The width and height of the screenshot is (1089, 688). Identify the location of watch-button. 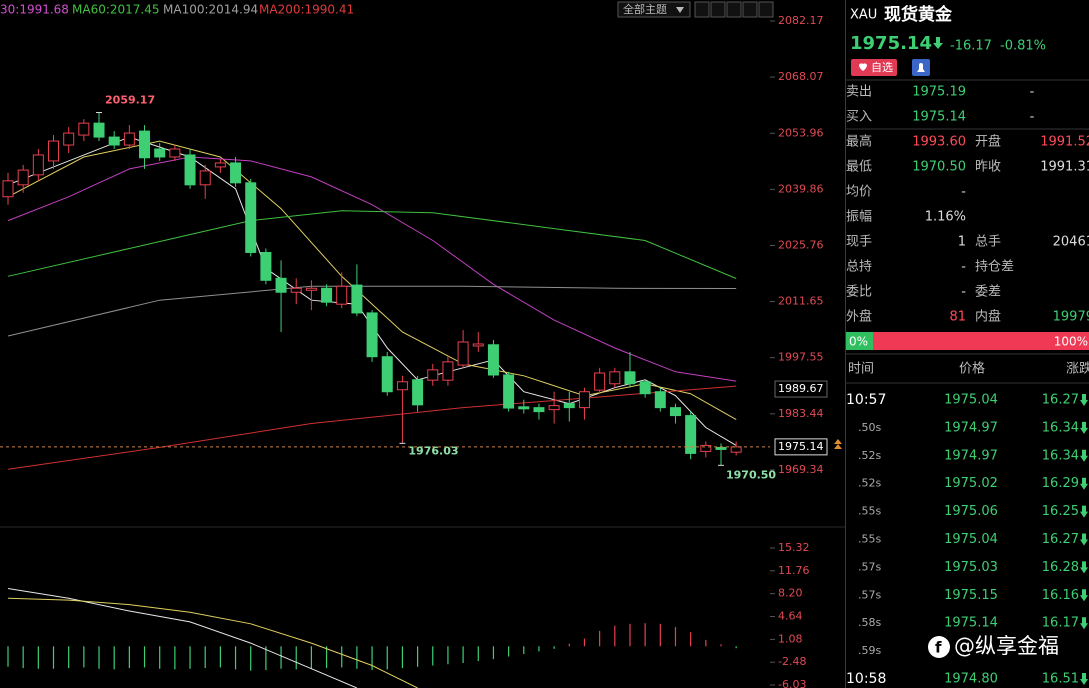
(874, 67).